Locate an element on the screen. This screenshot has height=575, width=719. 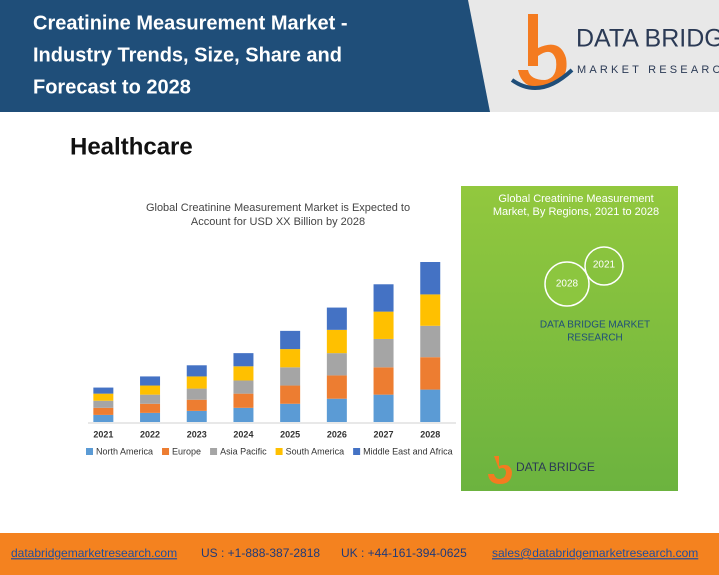
header-title: Creatinine Measurement Market - is located at coordinates (190, 23).